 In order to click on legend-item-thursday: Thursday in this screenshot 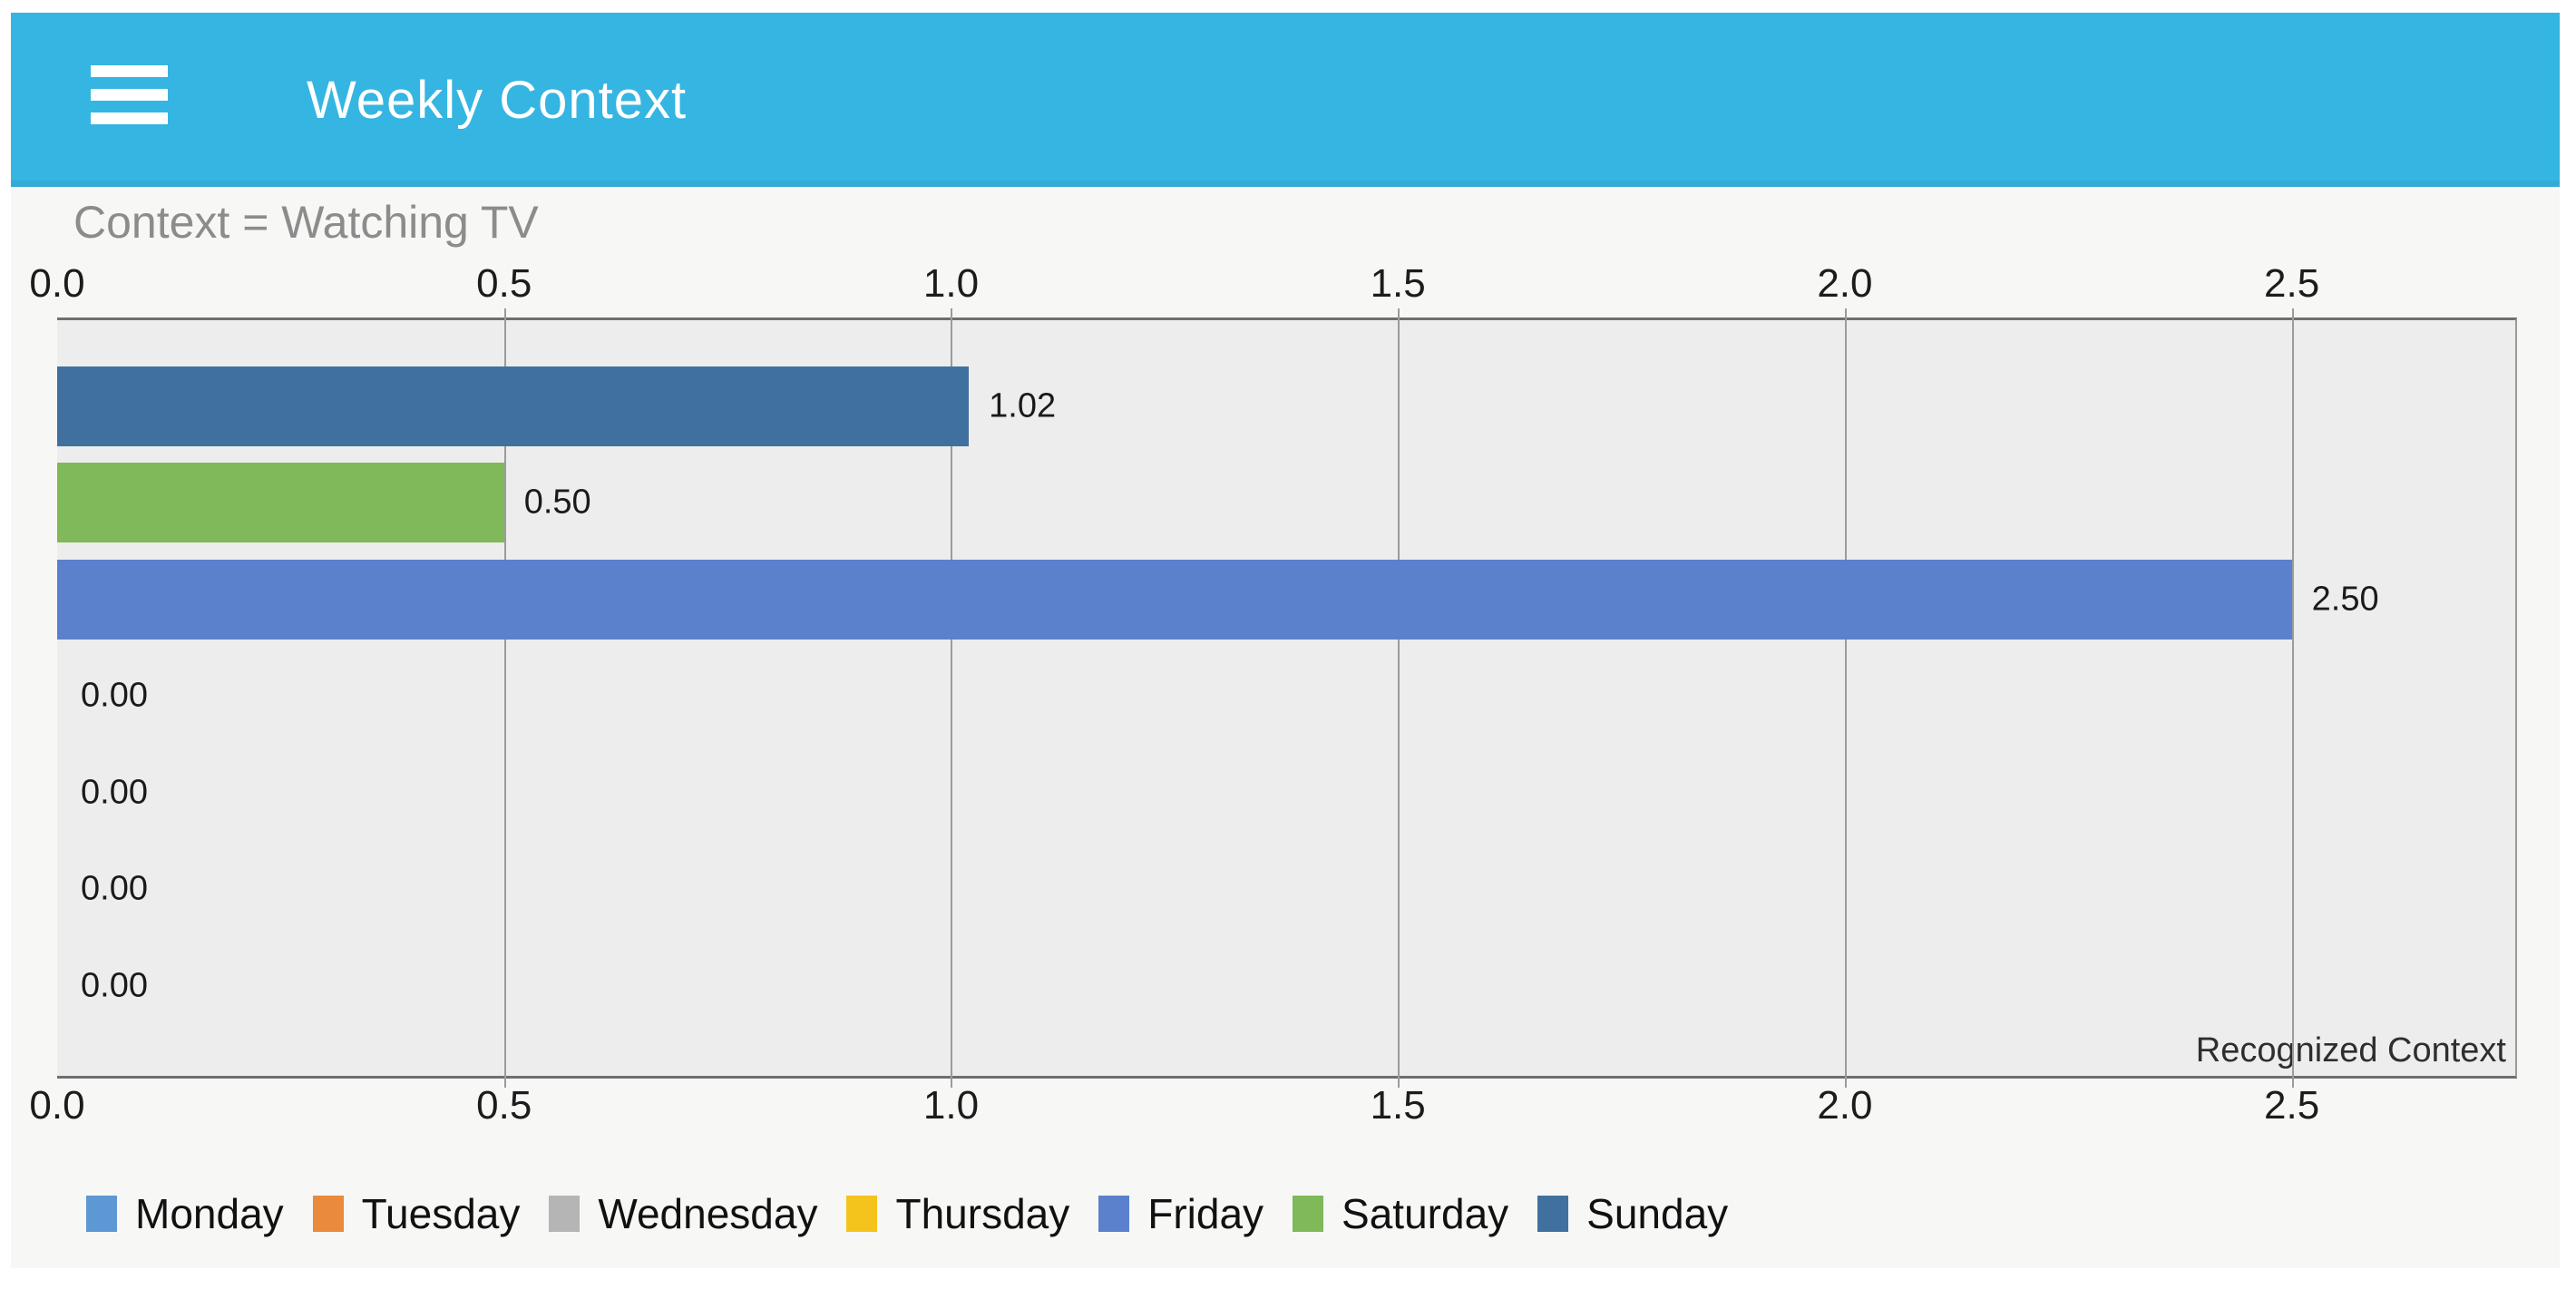, I will do `click(957, 1213)`.